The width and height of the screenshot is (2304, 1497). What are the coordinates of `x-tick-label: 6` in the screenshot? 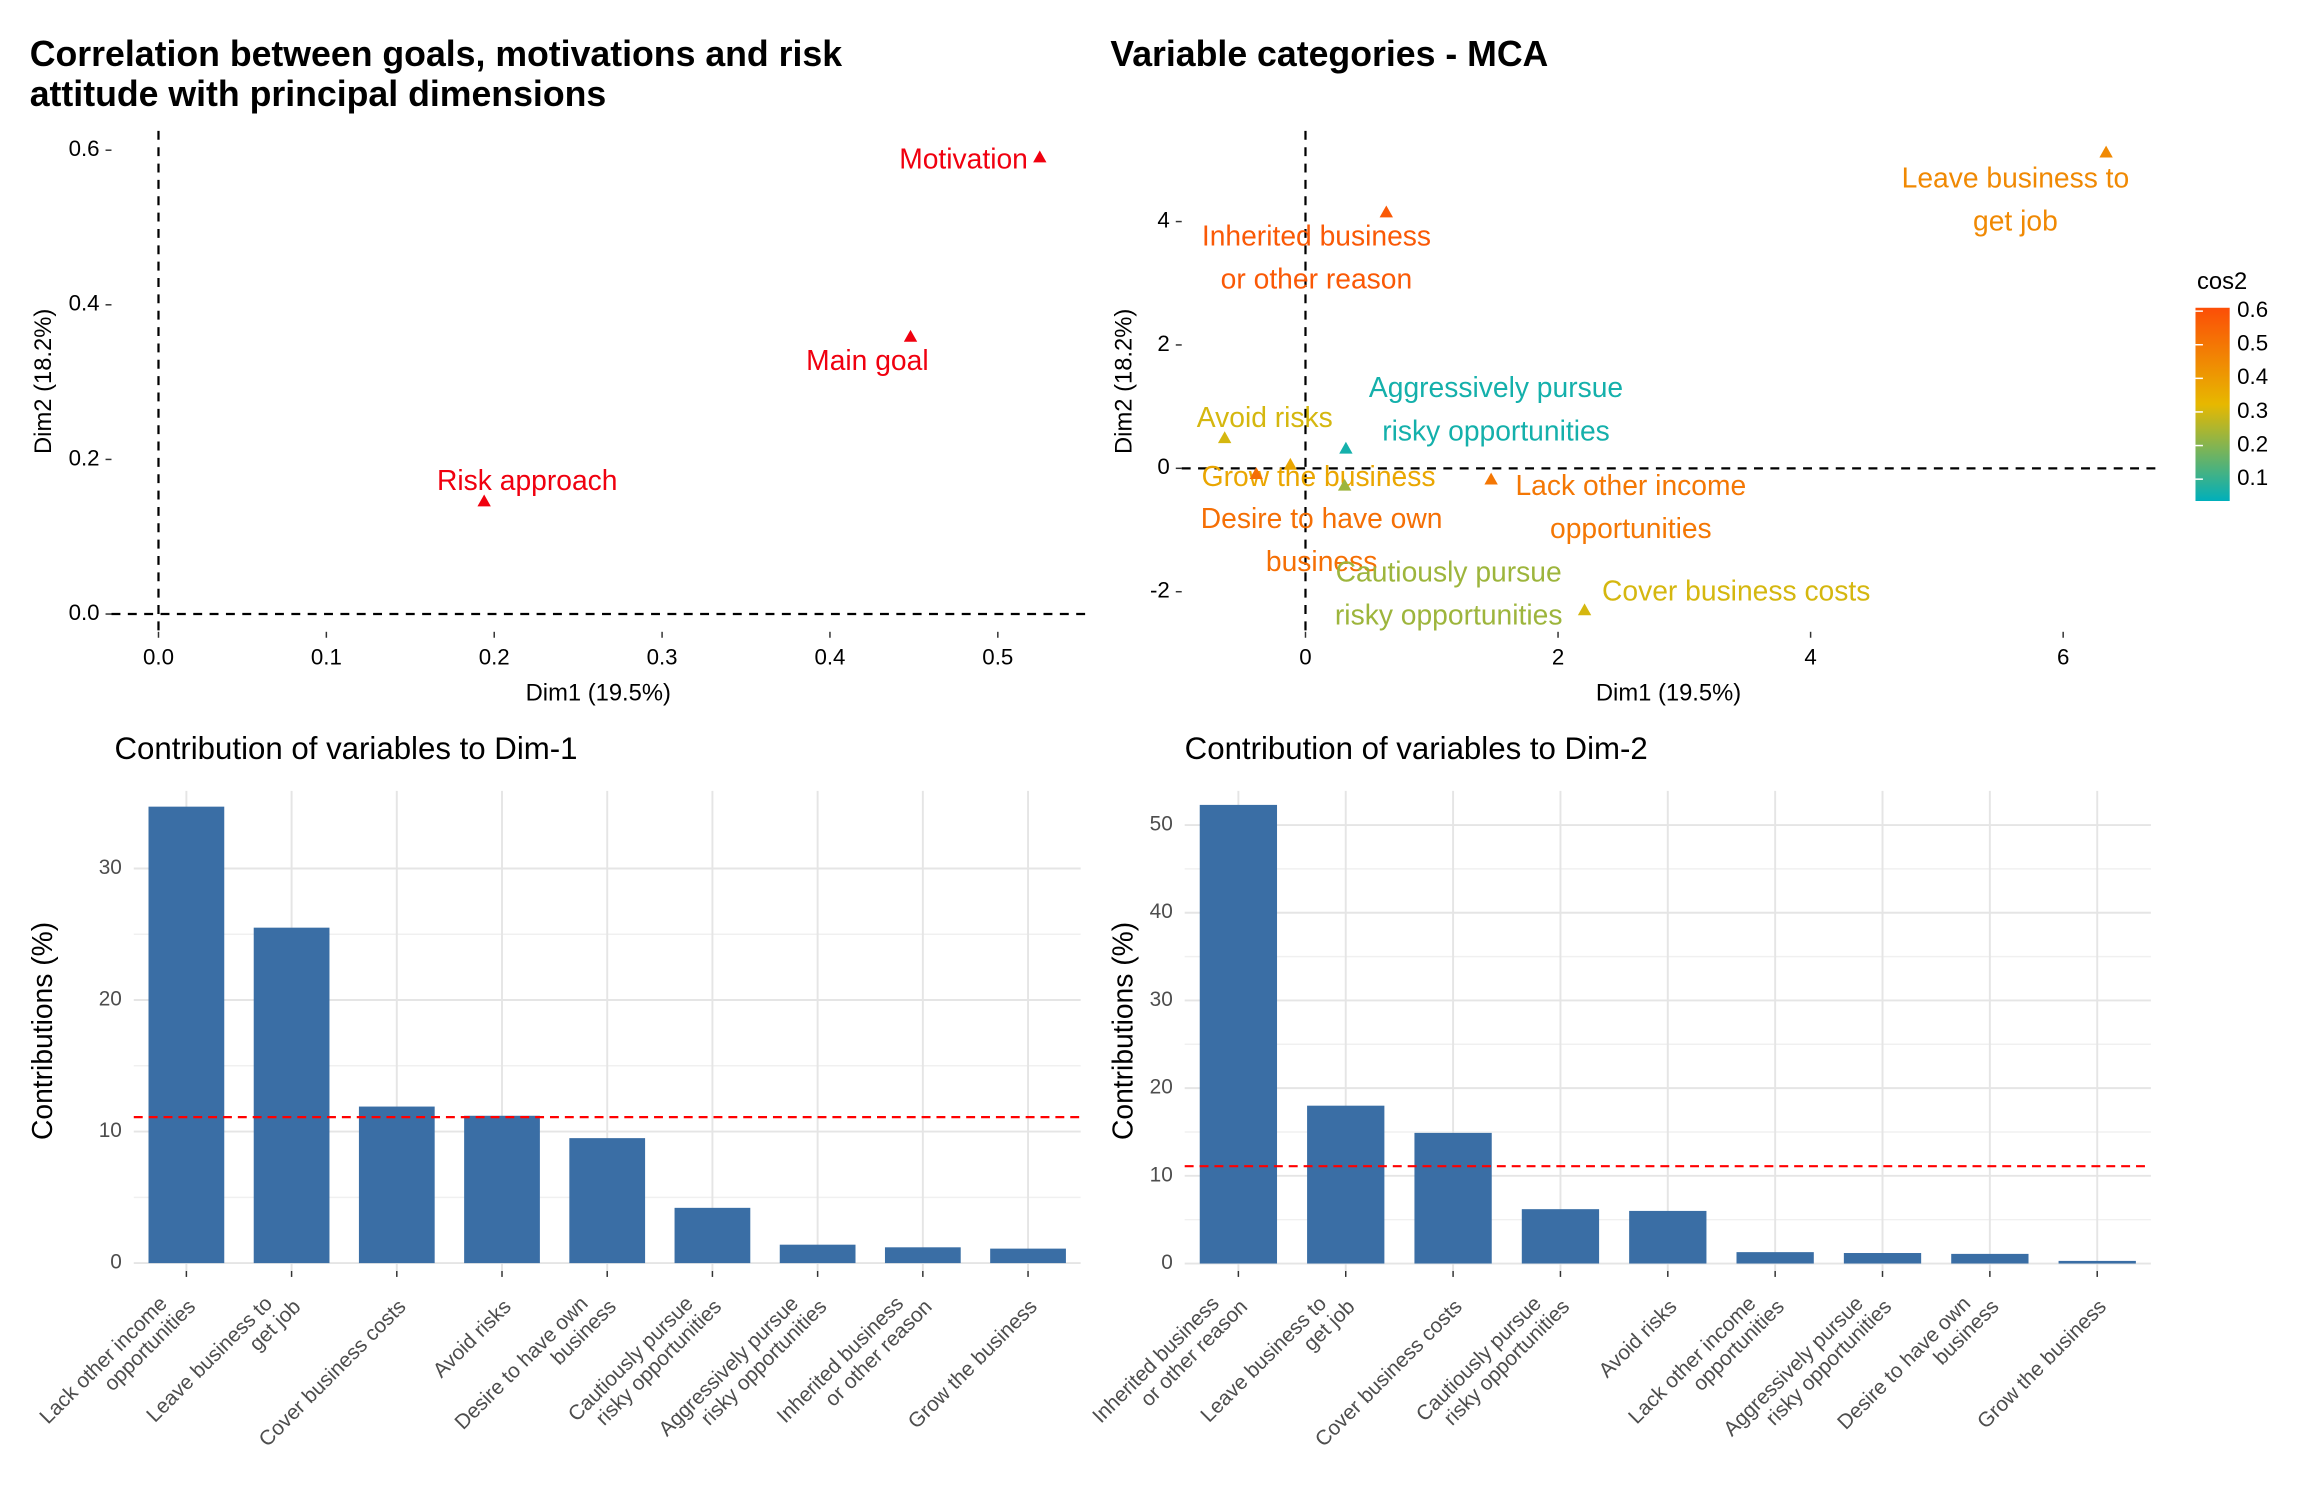 It's located at (2063, 656).